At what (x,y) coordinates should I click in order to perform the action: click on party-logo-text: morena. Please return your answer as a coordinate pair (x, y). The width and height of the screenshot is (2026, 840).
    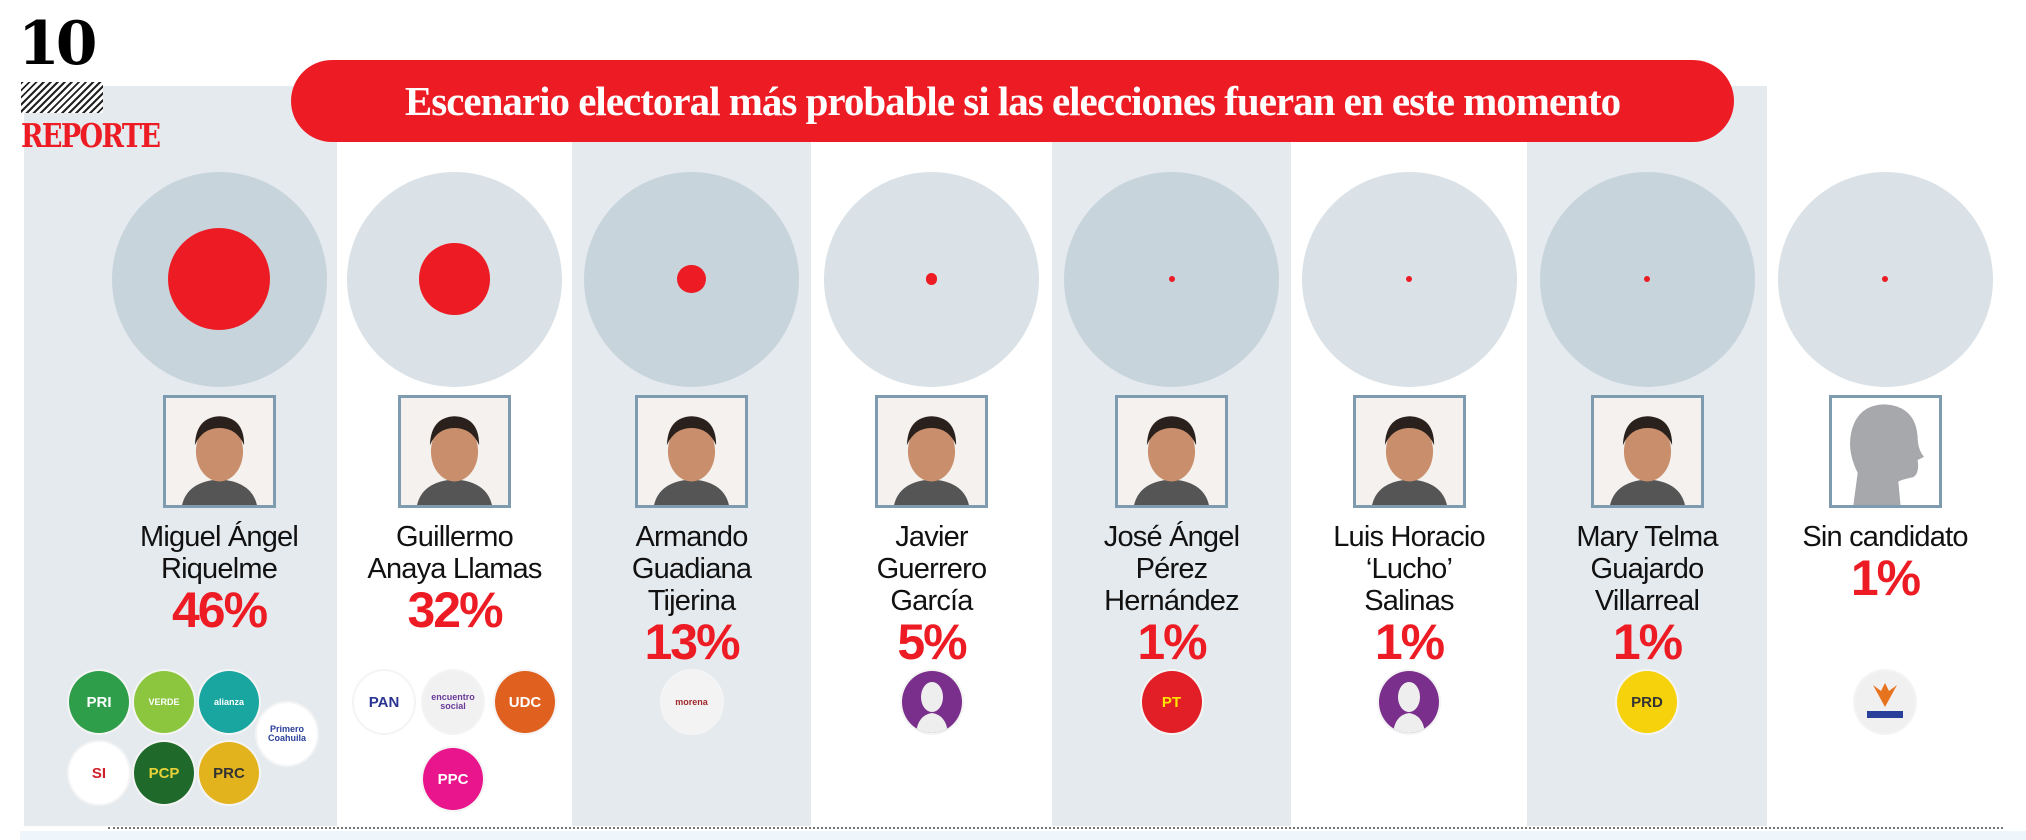
    Looking at the image, I should click on (691, 701).